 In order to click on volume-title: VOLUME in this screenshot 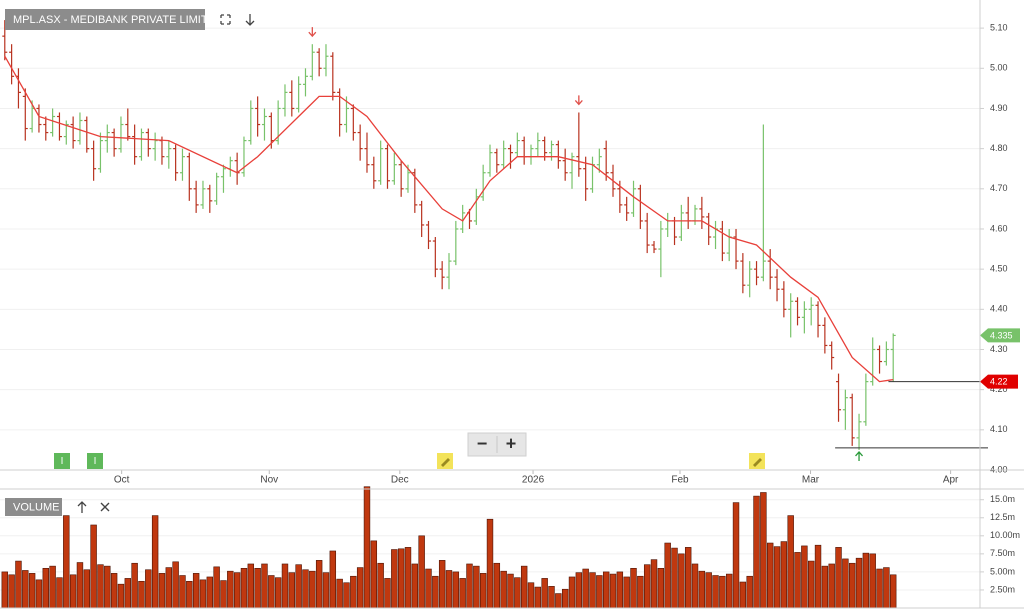, I will do `click(36, 507)`.